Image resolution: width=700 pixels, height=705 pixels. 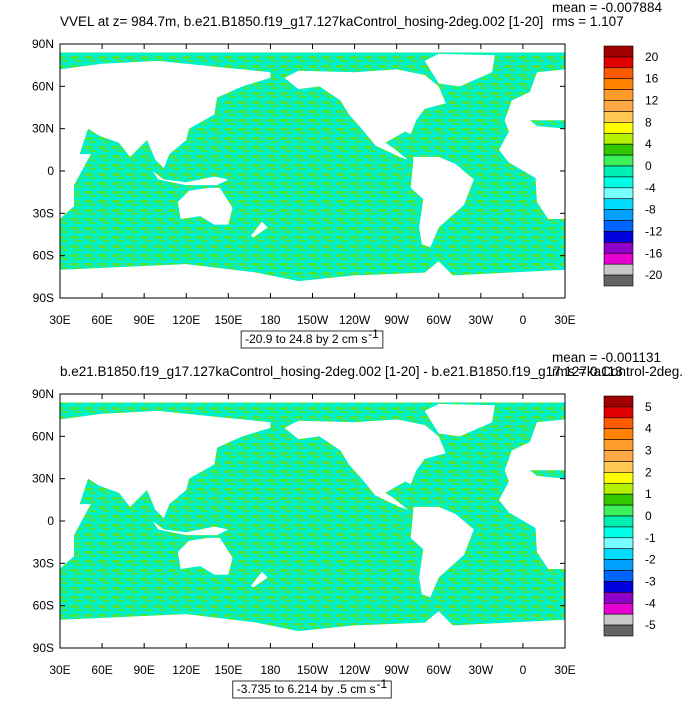 I want to click on lat-label: 90S, so click(x=43, y=298).